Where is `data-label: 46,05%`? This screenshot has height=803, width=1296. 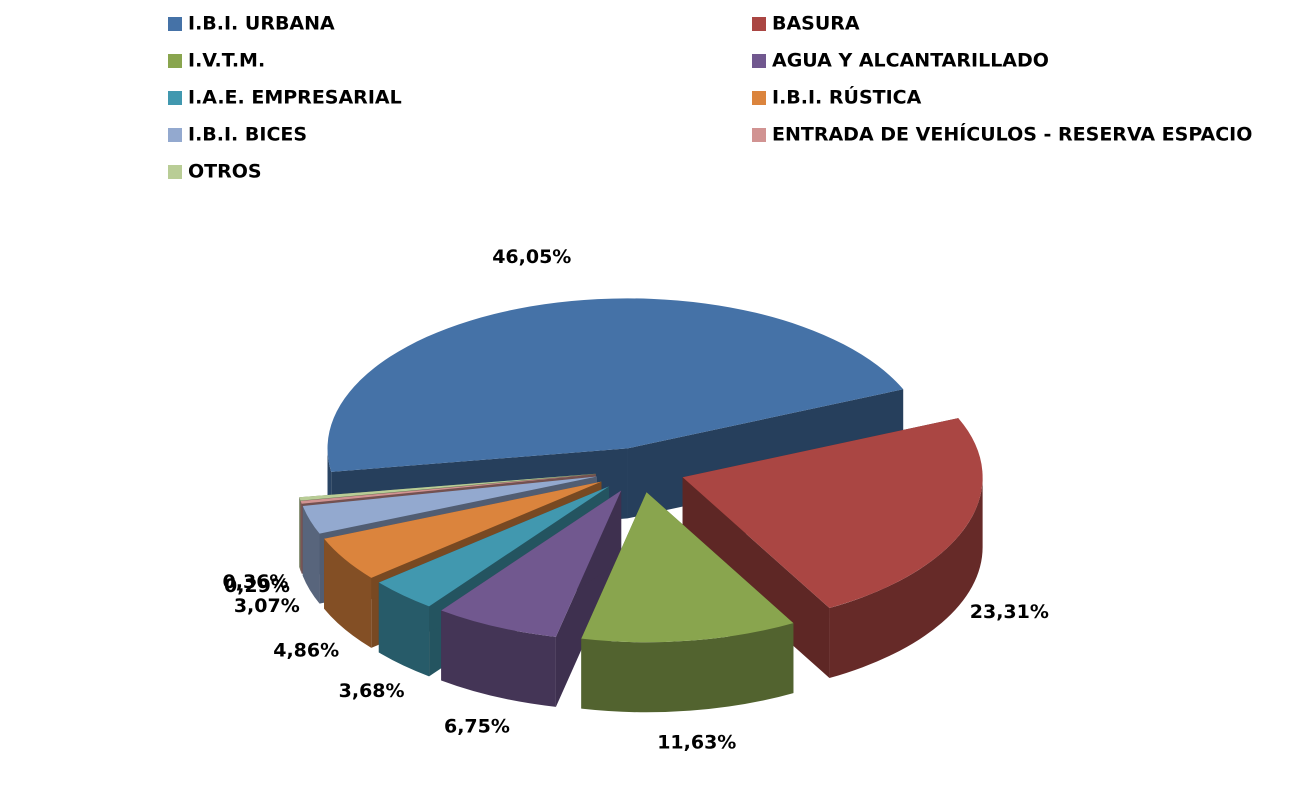
data-label: 46,05% is located at coordinates (531, 257).